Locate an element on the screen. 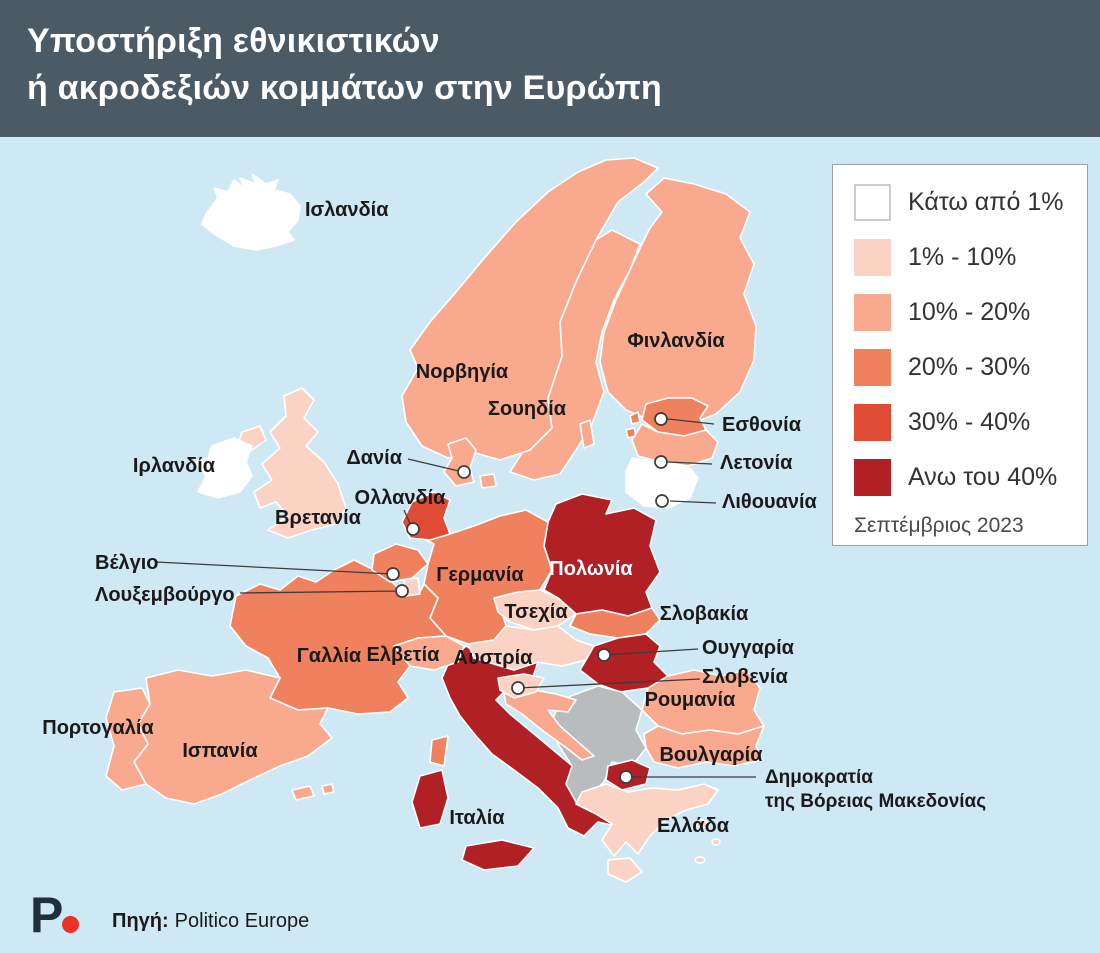 The height and width of the screenshot is (953, 1100). country-portugal is located at coordinates (128, 739).